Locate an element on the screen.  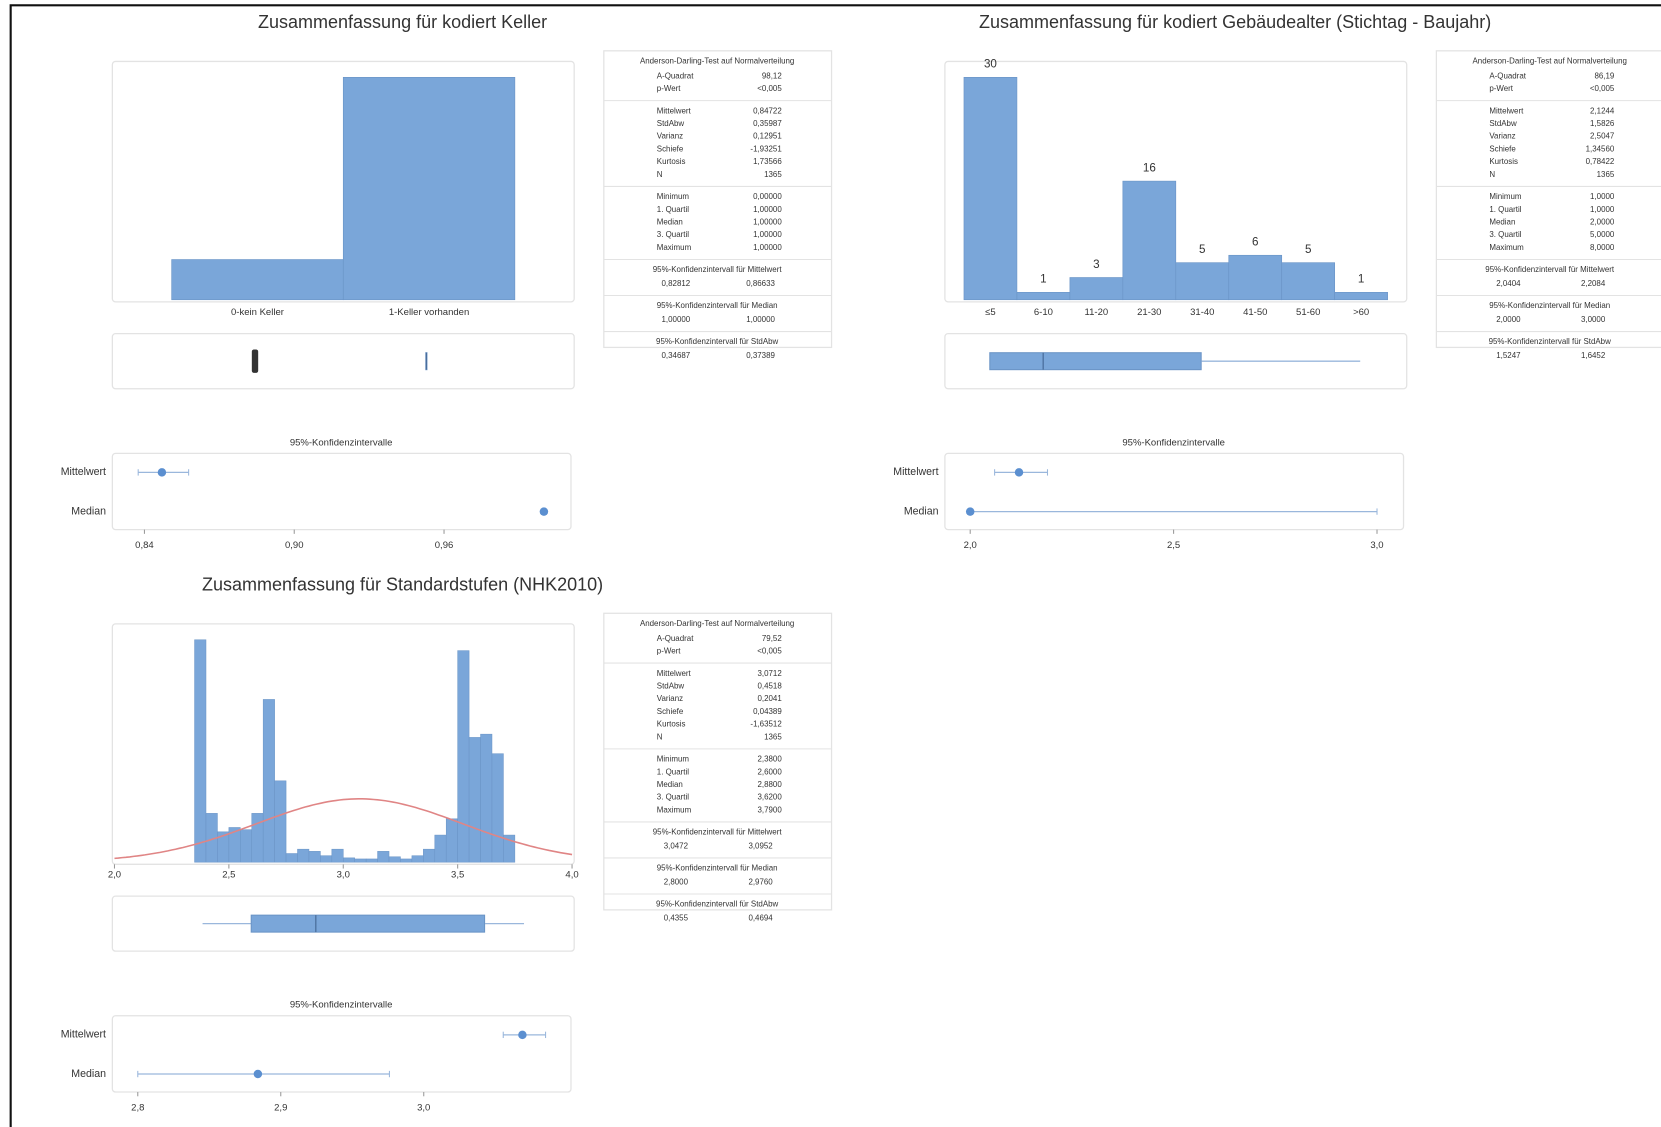
stats-label: Schiefe is located at coordinates (670, 148).